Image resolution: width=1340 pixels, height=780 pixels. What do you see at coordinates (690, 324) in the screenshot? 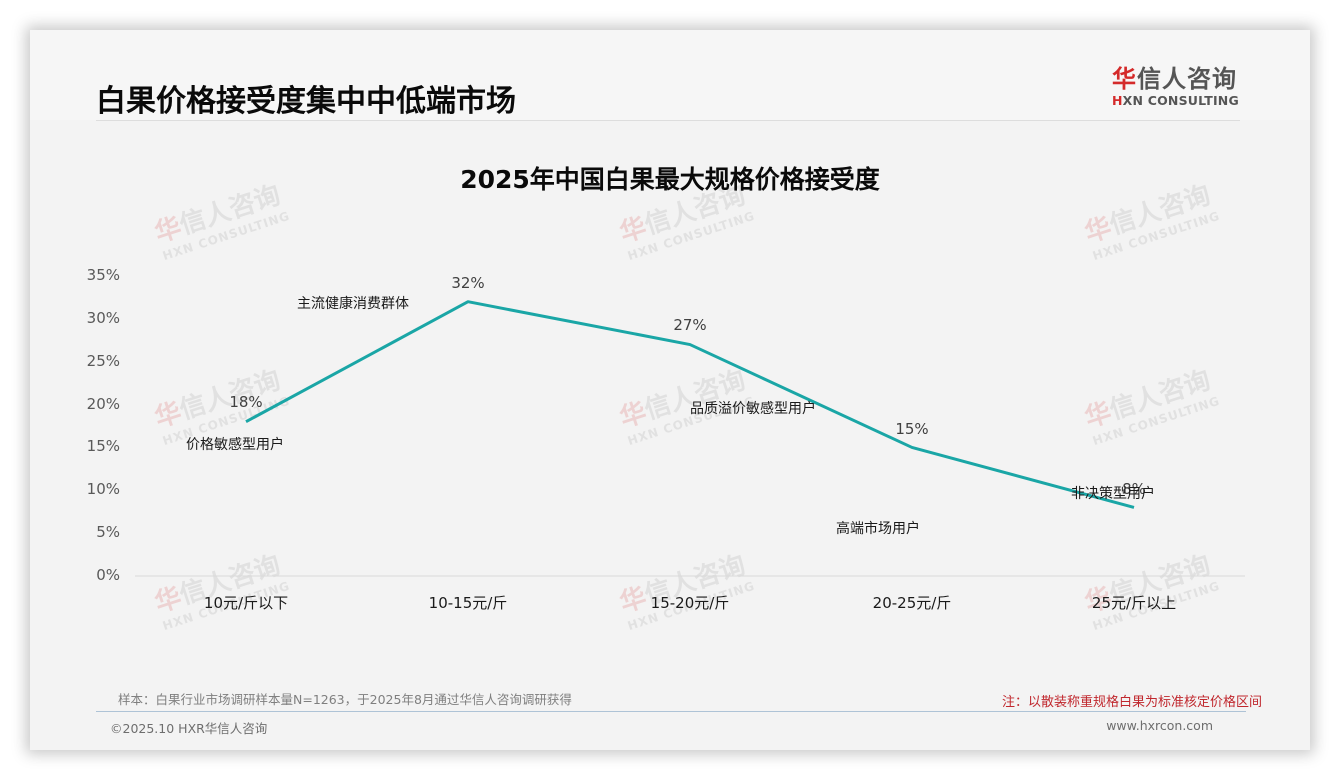
I see `data-value-label: 27%` at bounding box center [690, 324].